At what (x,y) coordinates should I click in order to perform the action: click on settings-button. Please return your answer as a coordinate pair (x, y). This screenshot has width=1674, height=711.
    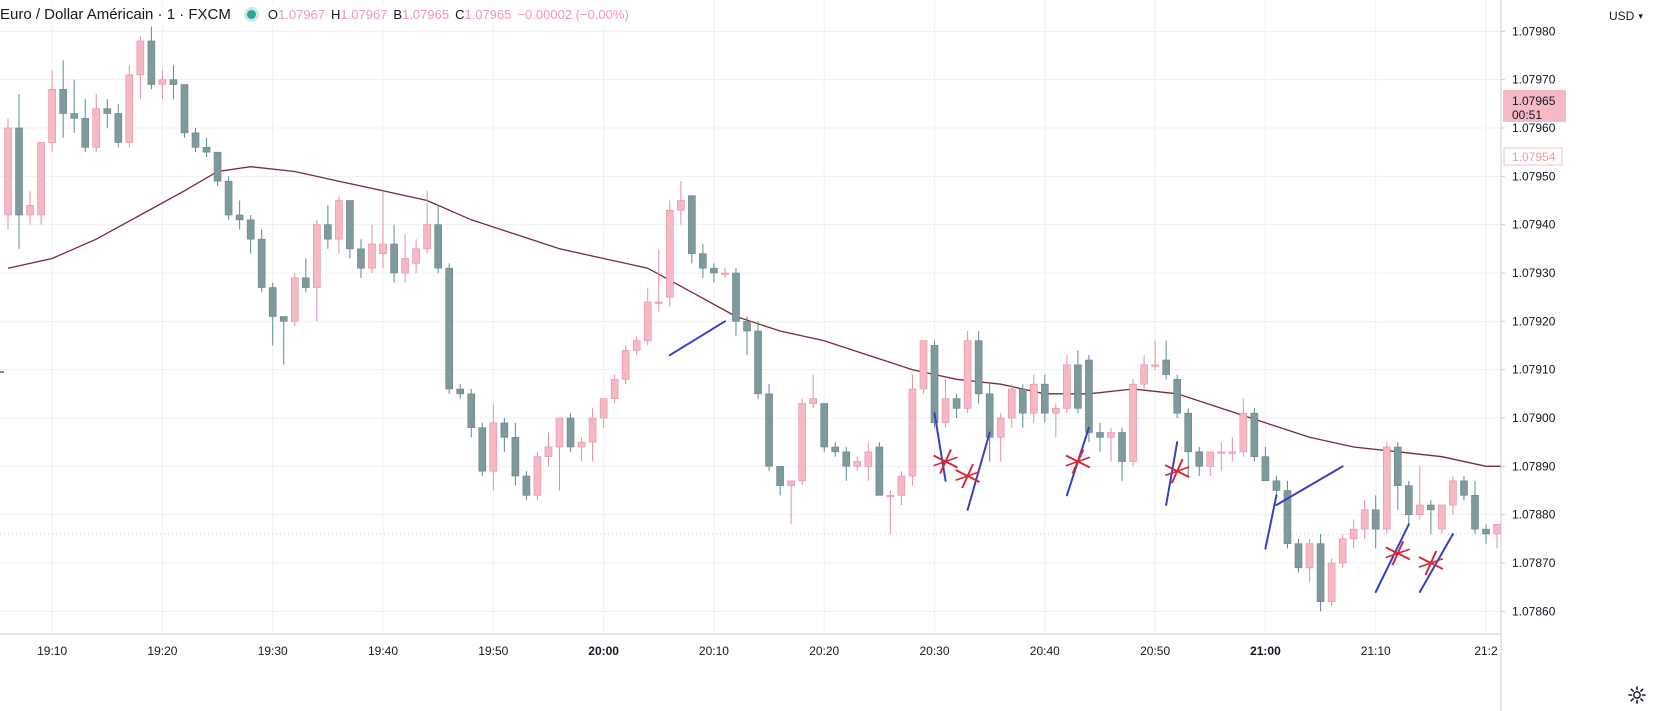
    Looking at the image, I should click on (1637, 695).